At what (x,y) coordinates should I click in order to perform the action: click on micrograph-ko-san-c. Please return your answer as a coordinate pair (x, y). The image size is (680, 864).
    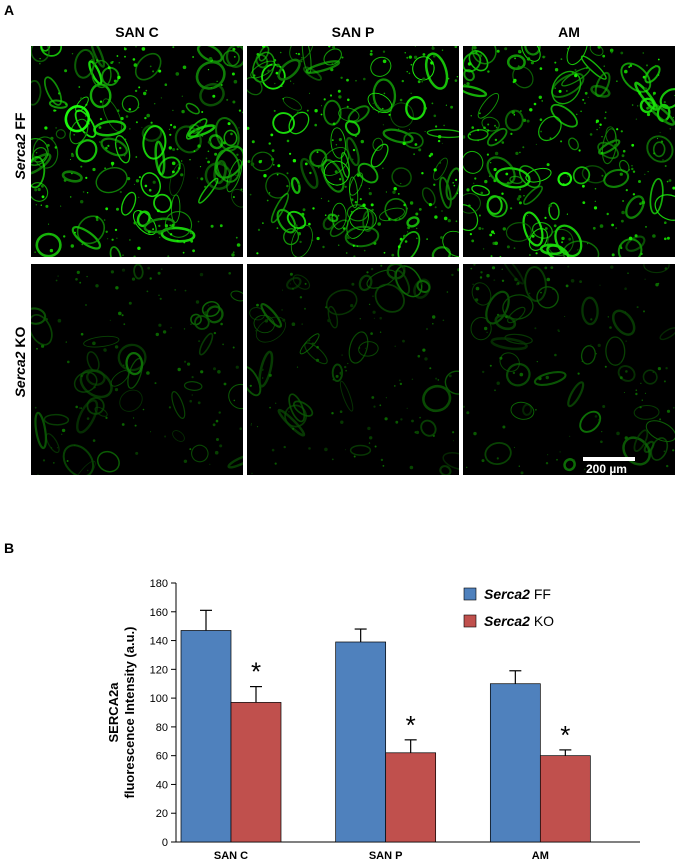
    Looking at the image, I should click on (137, 369).